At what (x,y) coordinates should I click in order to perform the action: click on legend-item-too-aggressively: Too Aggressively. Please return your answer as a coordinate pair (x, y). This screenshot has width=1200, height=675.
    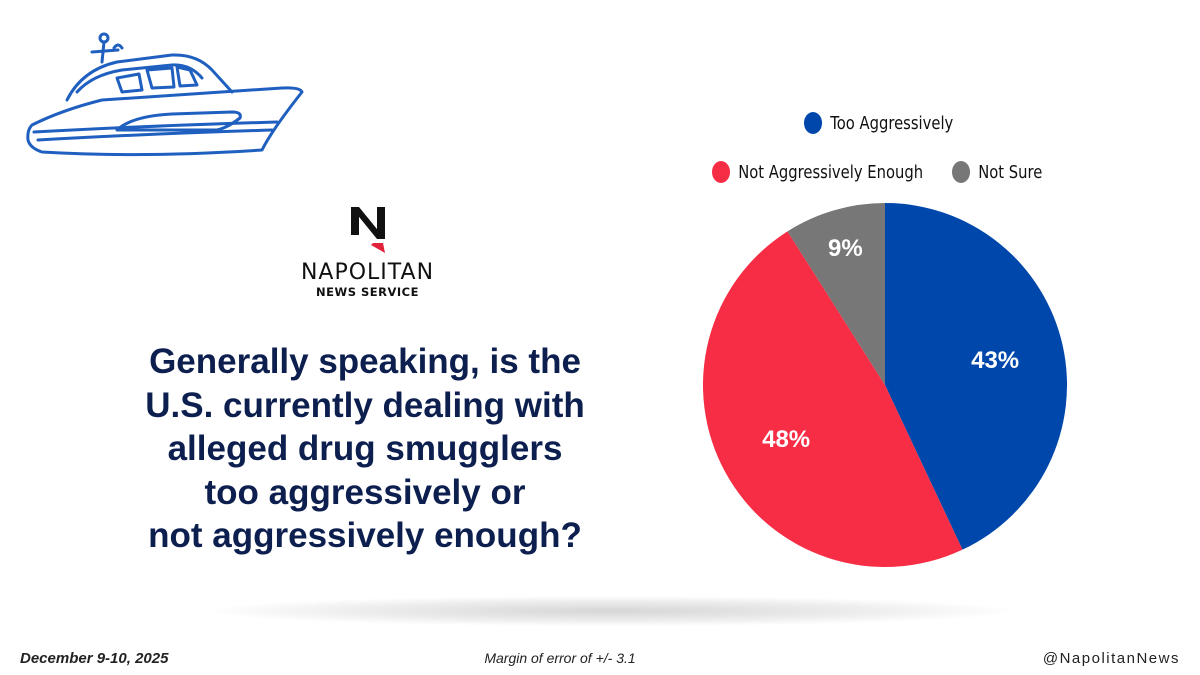
    Looking at the image, I should click on (878, 123).